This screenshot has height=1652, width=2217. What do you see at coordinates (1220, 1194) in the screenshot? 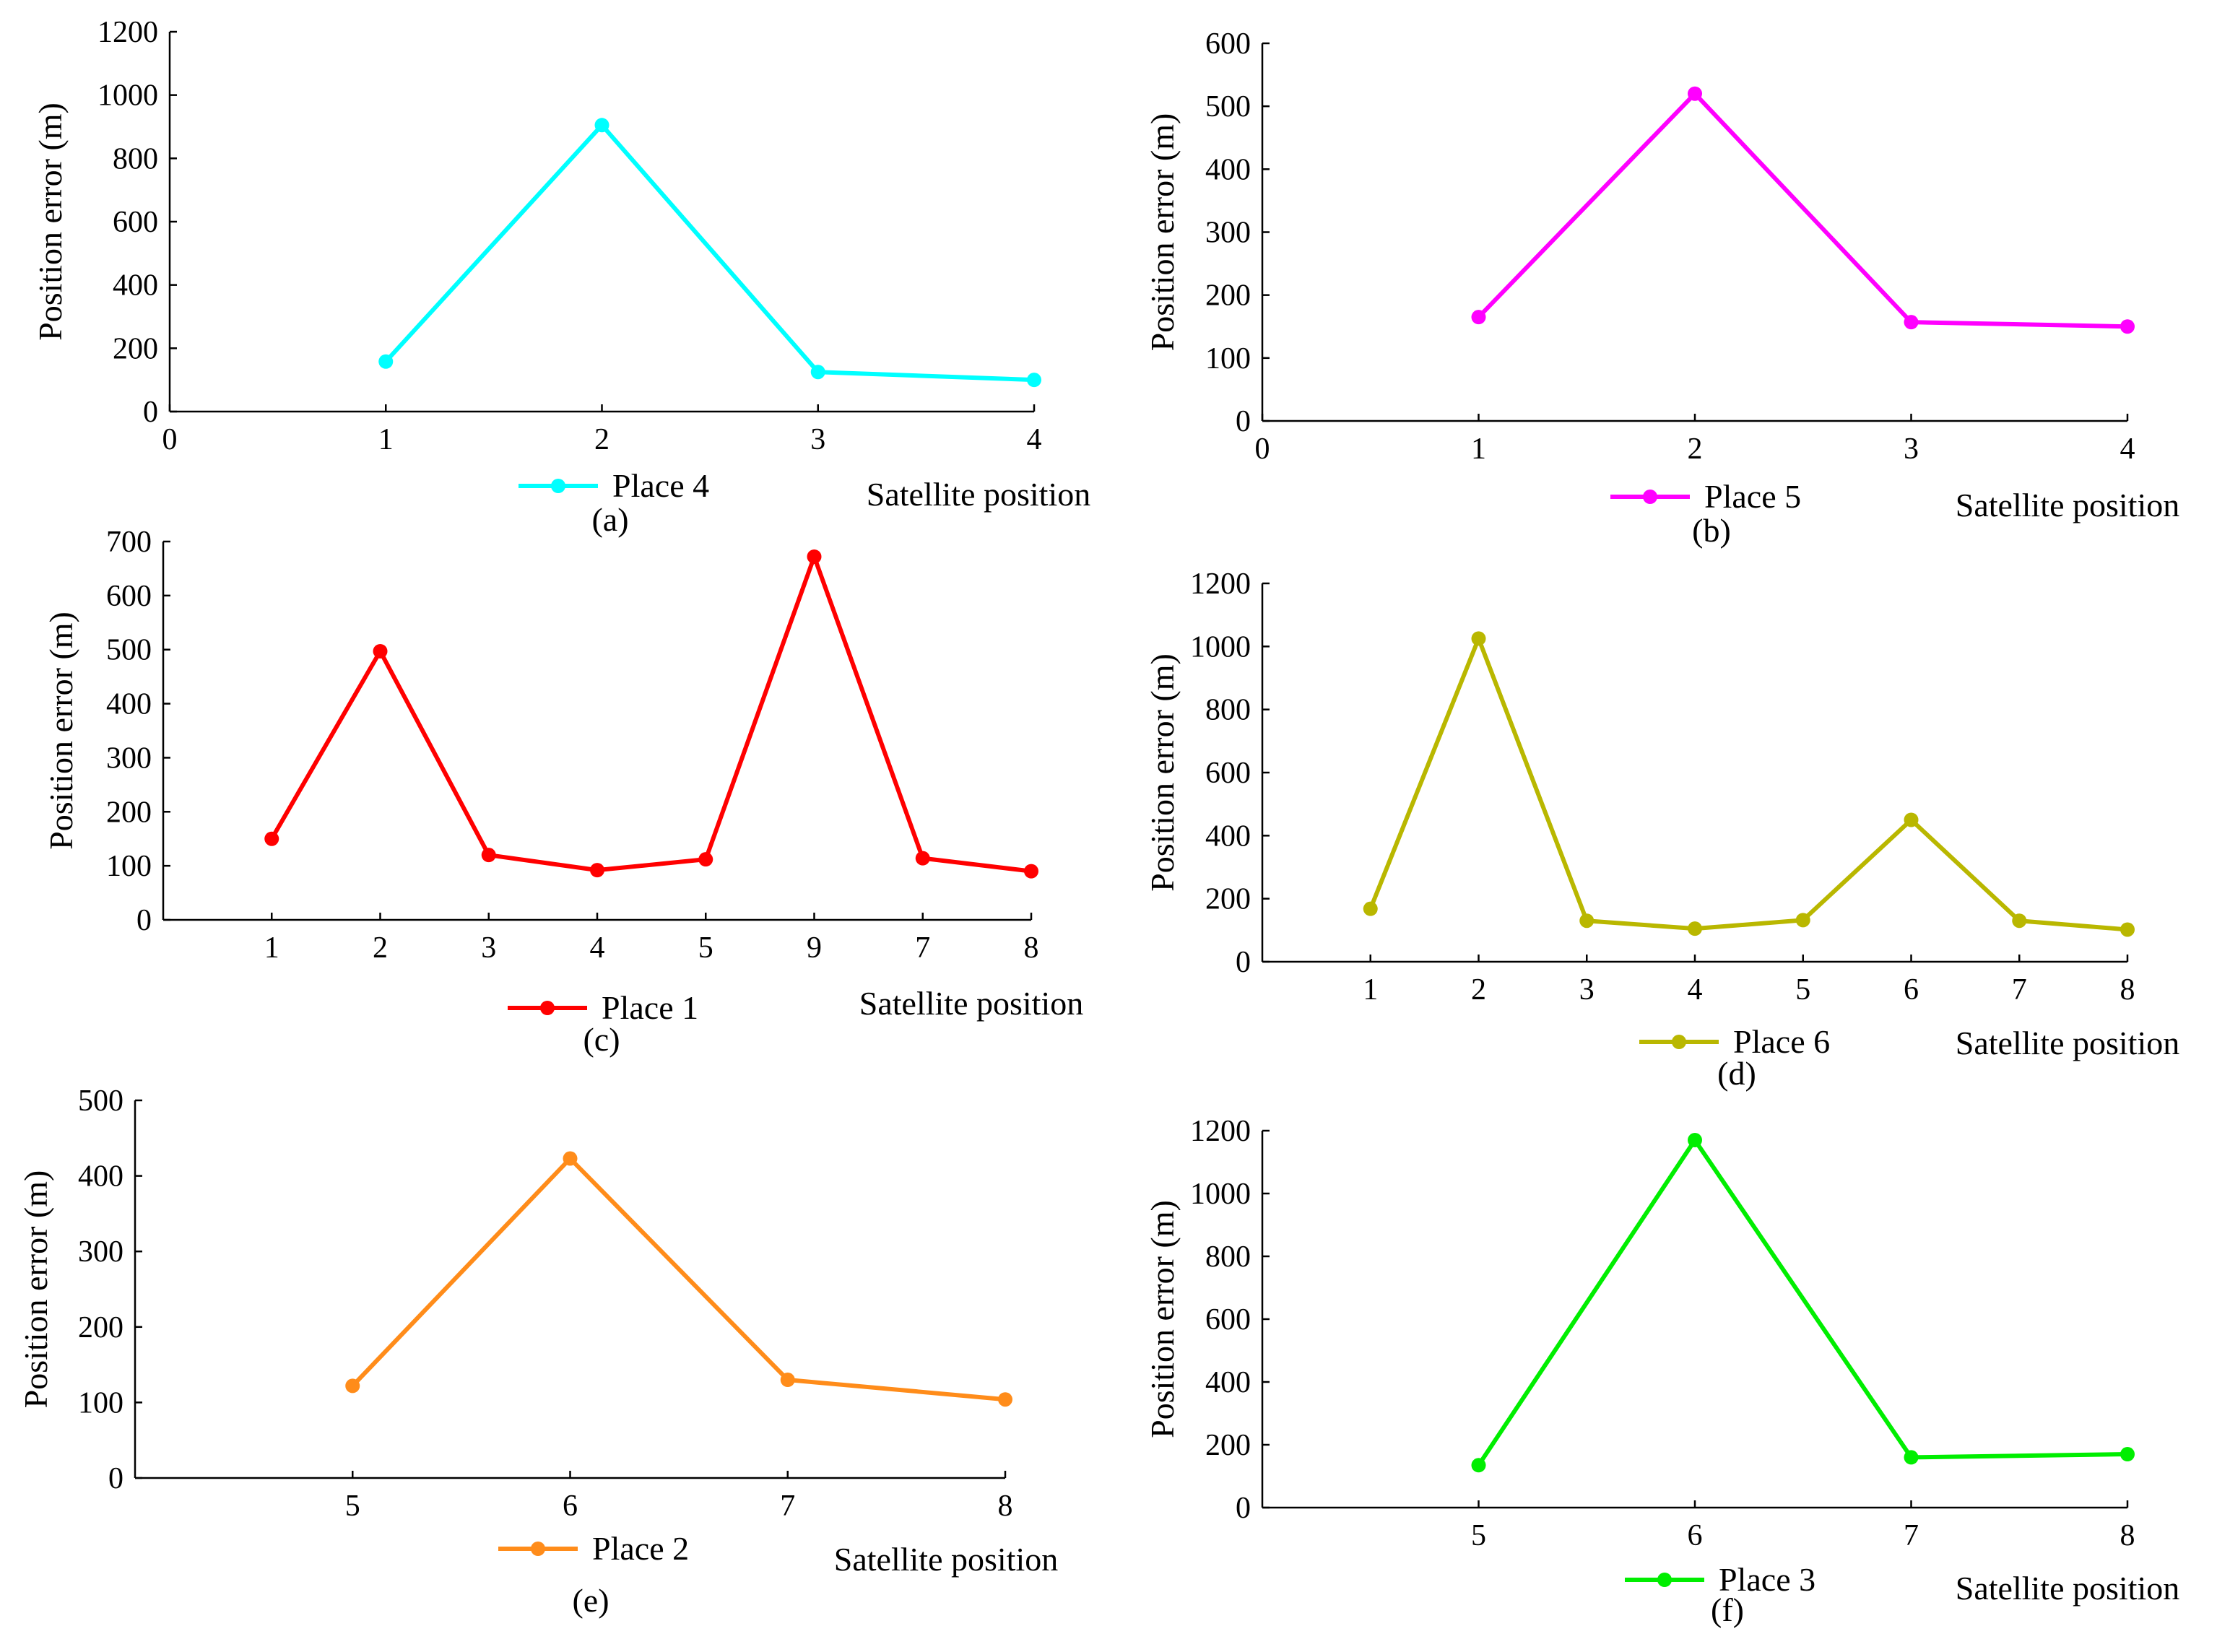
I see `y-tick-label: 1000` at bounding box center [1220, 1194].